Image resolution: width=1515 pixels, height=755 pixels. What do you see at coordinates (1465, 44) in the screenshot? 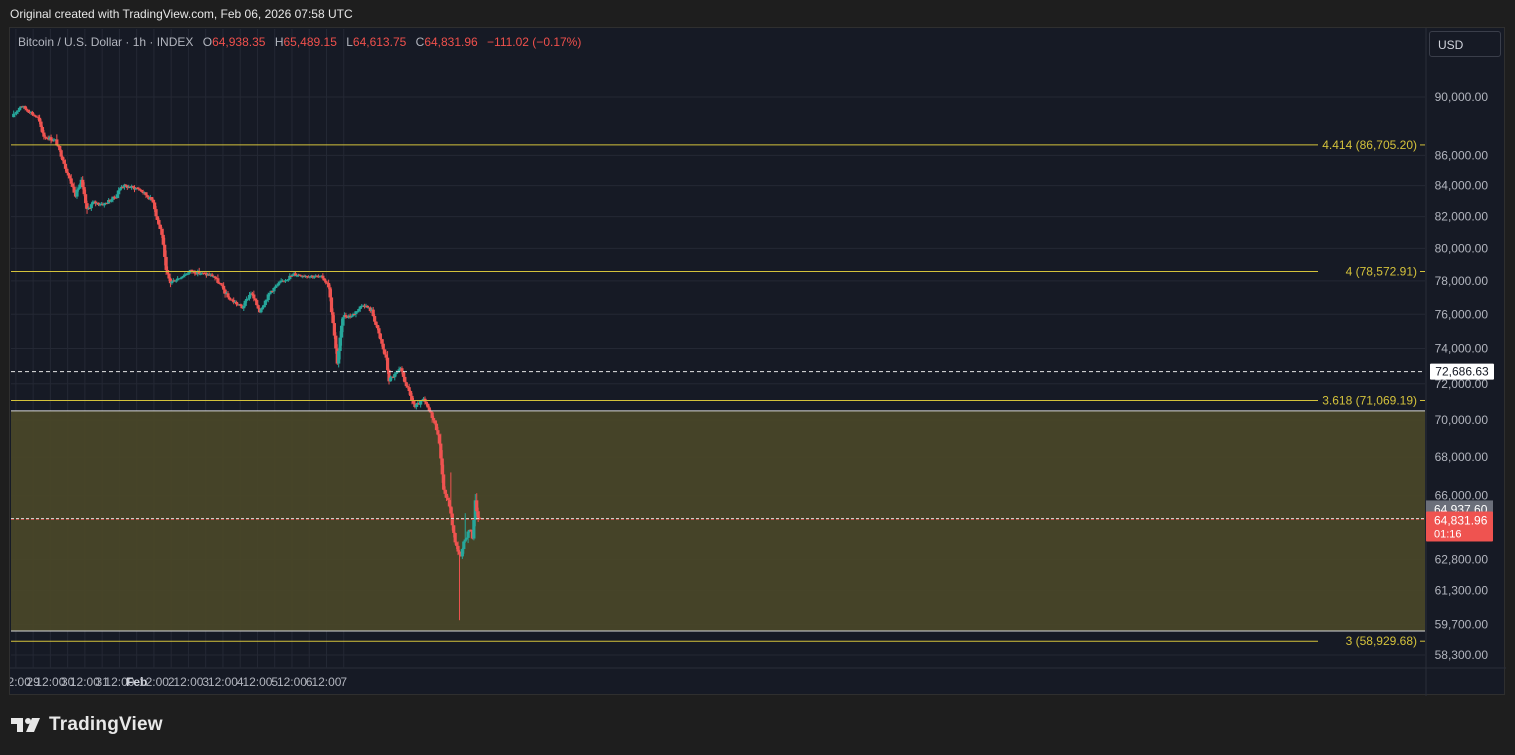
I see `currency-button: USD` at bounding box center [1465, 44].